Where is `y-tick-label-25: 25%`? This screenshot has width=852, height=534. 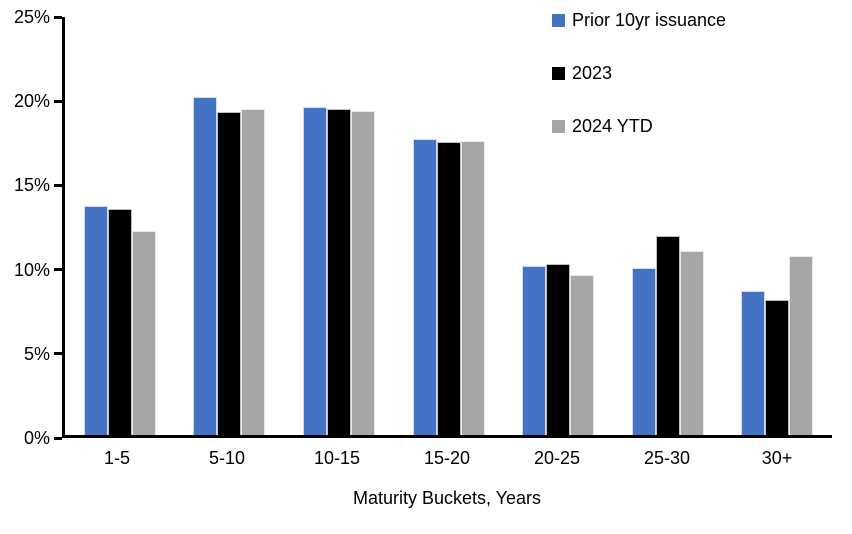 y-tick-label-25: 25% is located at coordinates (31, 17).